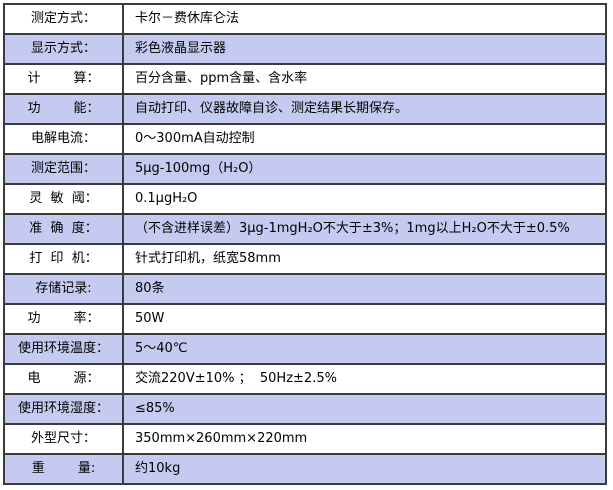 This screenshot has height=490, width=613. I want to click on spec-label: 功 率：, so click(64, 319).